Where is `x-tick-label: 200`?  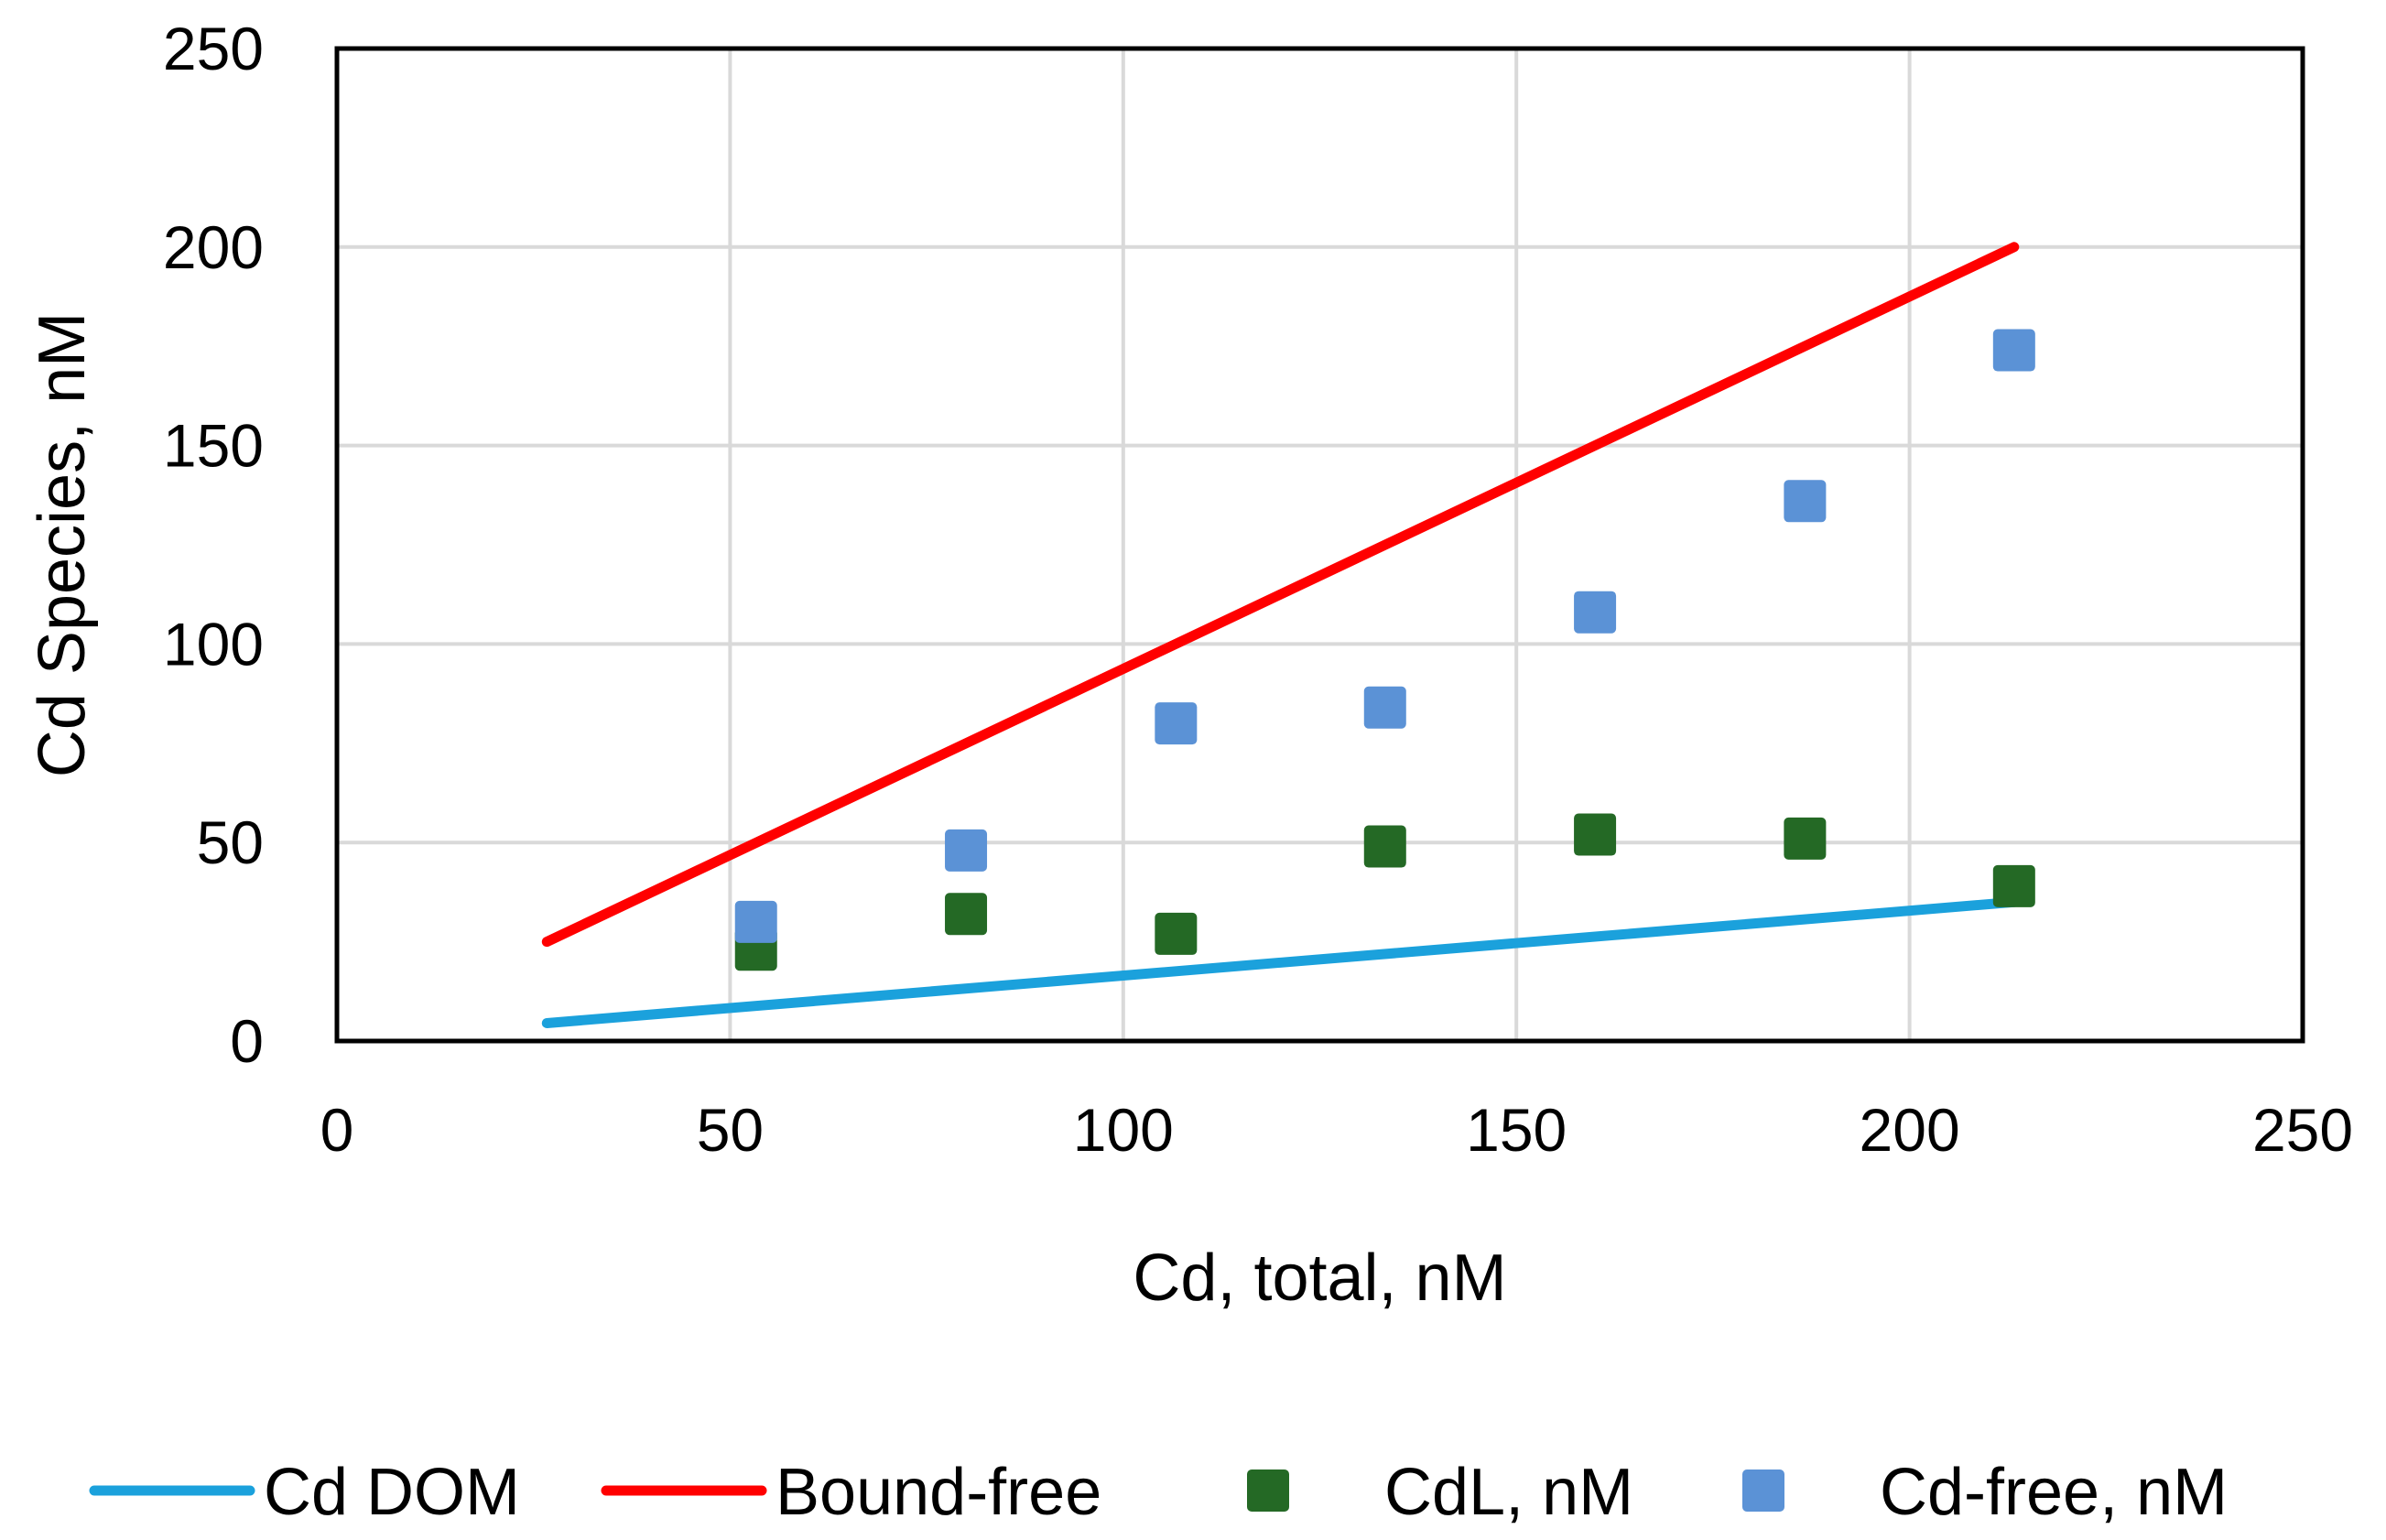
x-tick-label: 200 is located at coordinates (1910, 1130).